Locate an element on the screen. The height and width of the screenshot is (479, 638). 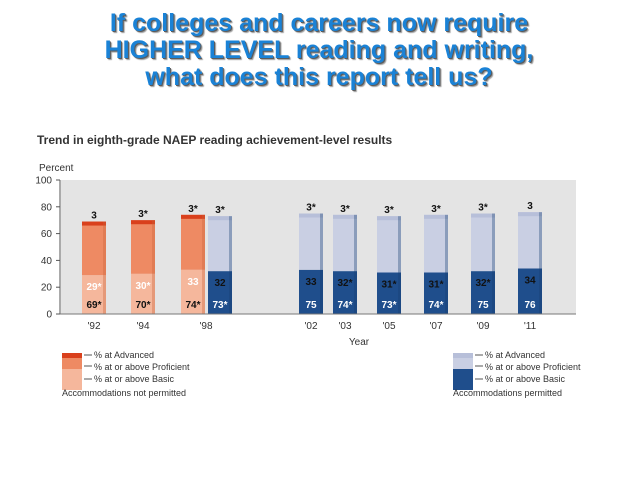
data-label-proficient: 30* is located at coordinates (142, 286).